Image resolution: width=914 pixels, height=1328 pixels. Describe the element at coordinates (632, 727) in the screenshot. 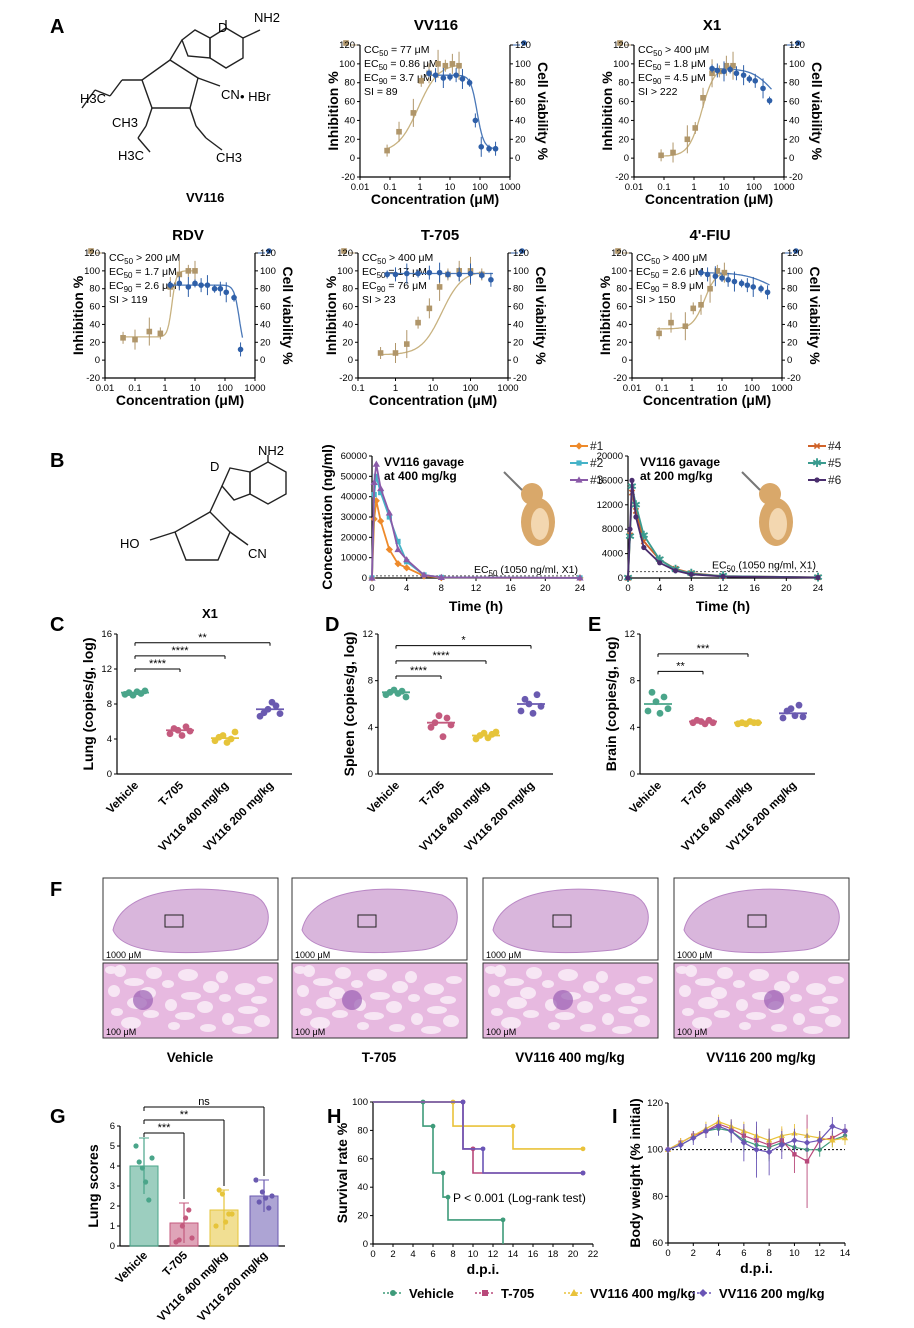

I see `viral-ytick-label: 4` at that location.